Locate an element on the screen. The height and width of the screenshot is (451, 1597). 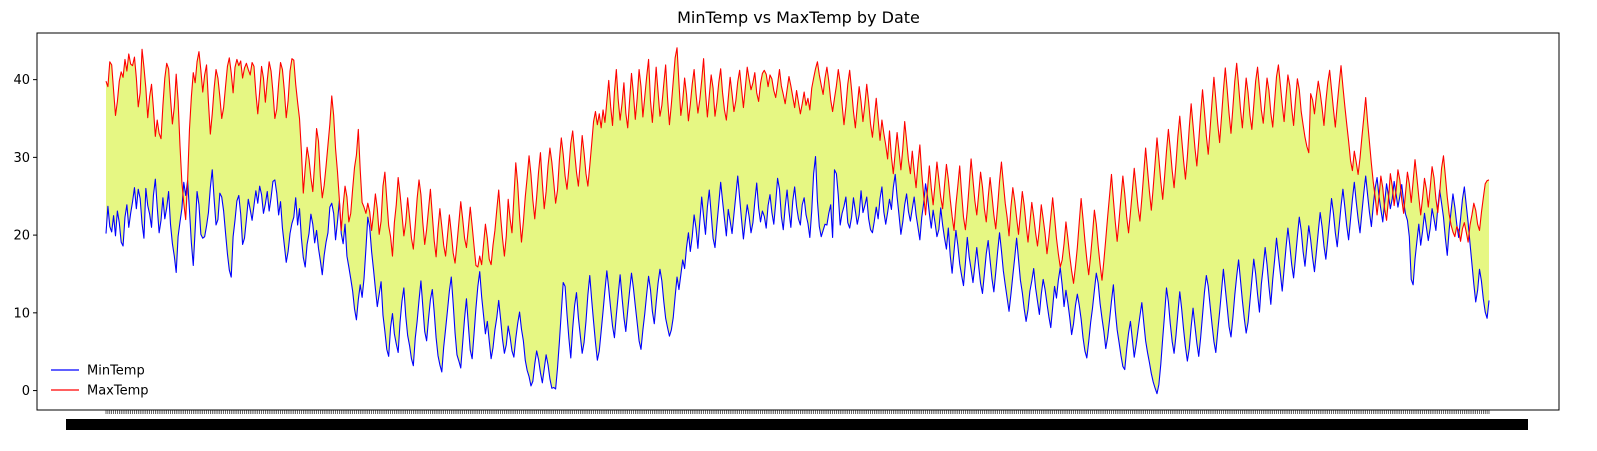
chart-title: MinTemp vs MaxTemp by Date is located at coordinates (798, 17).